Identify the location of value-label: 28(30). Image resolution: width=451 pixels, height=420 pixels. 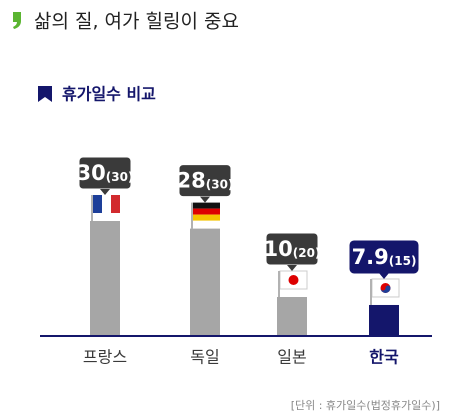
(205, 181).